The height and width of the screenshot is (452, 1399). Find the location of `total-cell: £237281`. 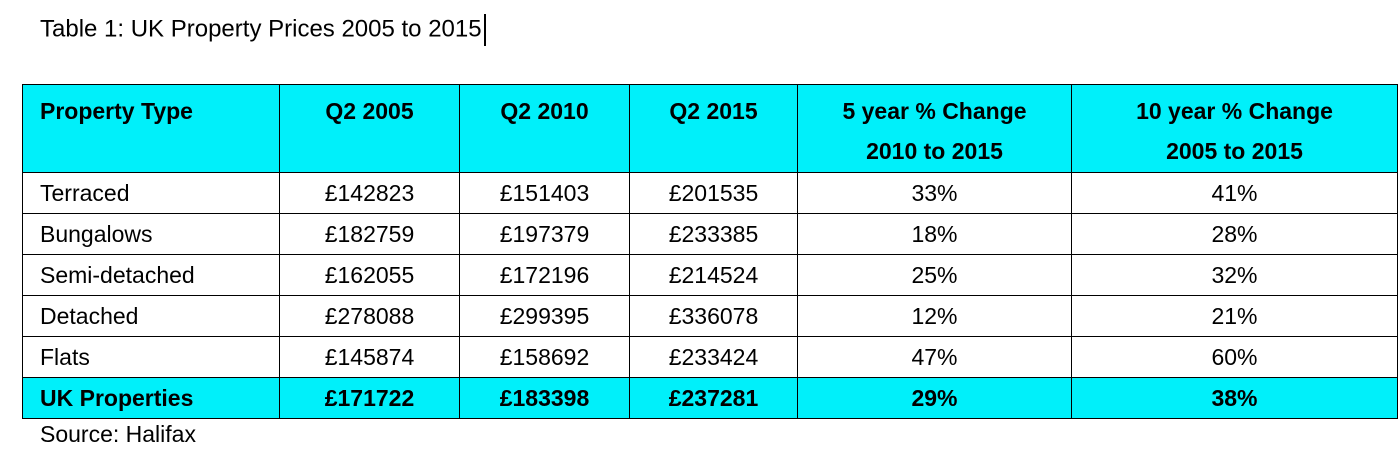

total-cell: £237281 is located at coordinates (713, 398).